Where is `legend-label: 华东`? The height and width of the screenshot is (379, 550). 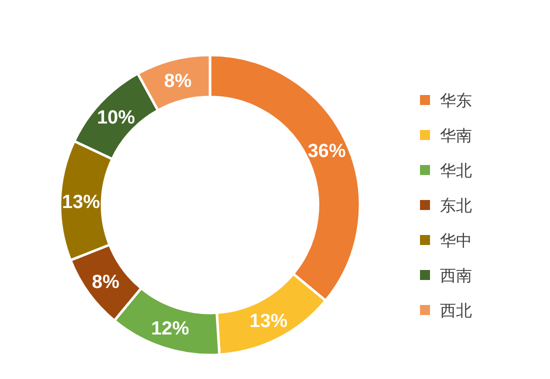 legend-label: 华东 is located at coordinates (456, 100).